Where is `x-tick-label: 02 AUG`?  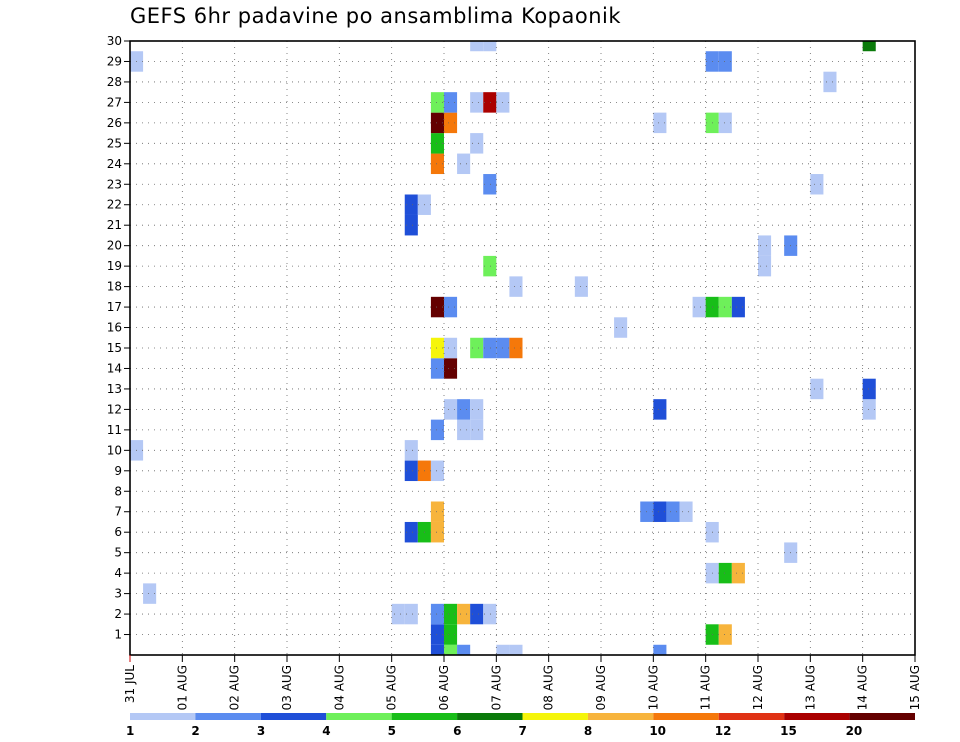 x-tick-label: 02 AUG is located at coordinates (235, 687).